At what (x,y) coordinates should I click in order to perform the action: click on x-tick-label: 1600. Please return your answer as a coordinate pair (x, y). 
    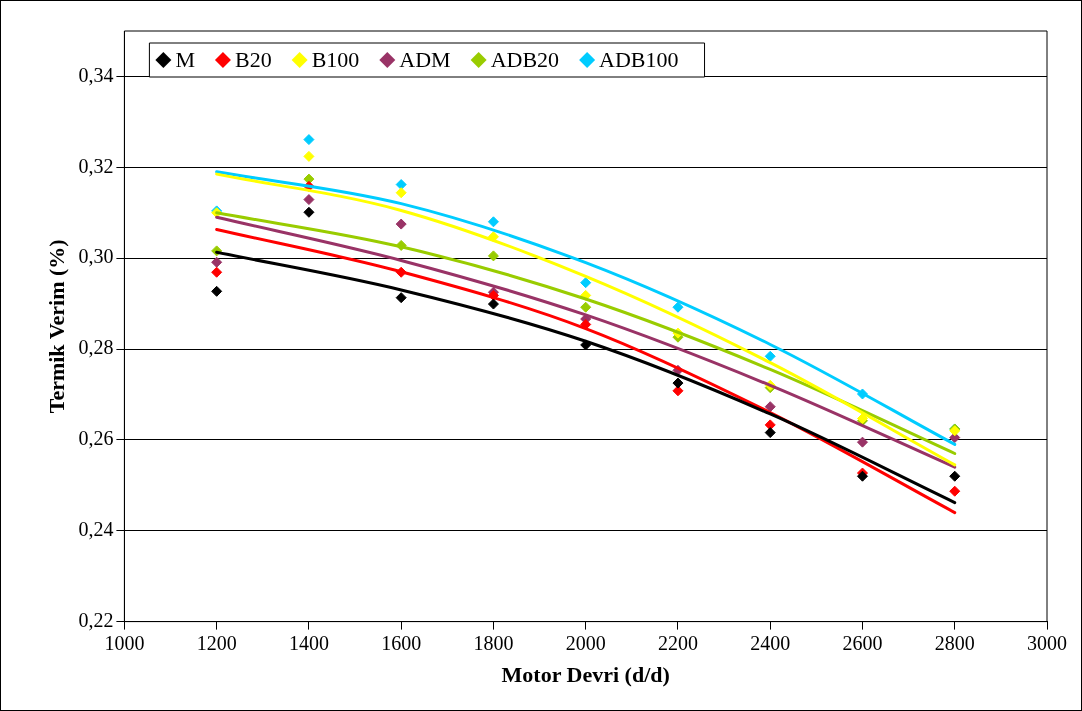
    Looking at the image, I should click on (401, 642).